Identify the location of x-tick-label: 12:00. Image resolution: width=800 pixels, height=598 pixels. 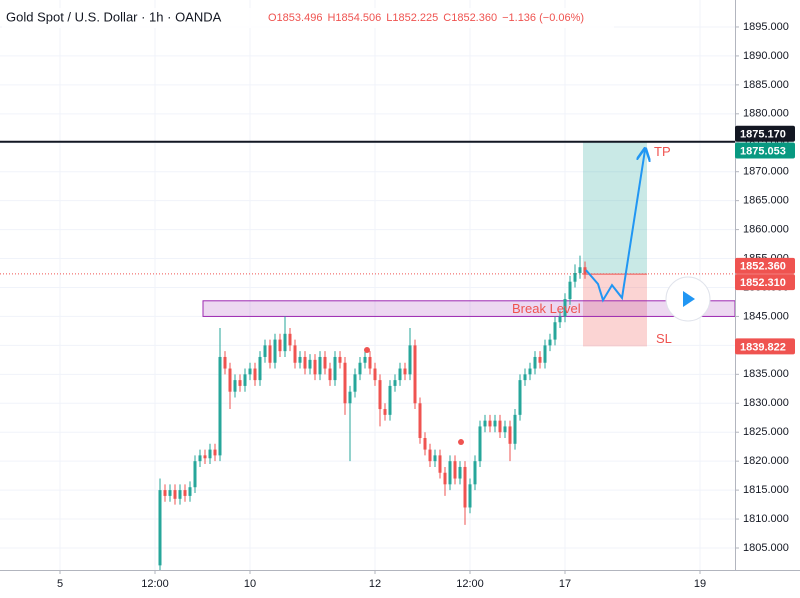
(155, 584).